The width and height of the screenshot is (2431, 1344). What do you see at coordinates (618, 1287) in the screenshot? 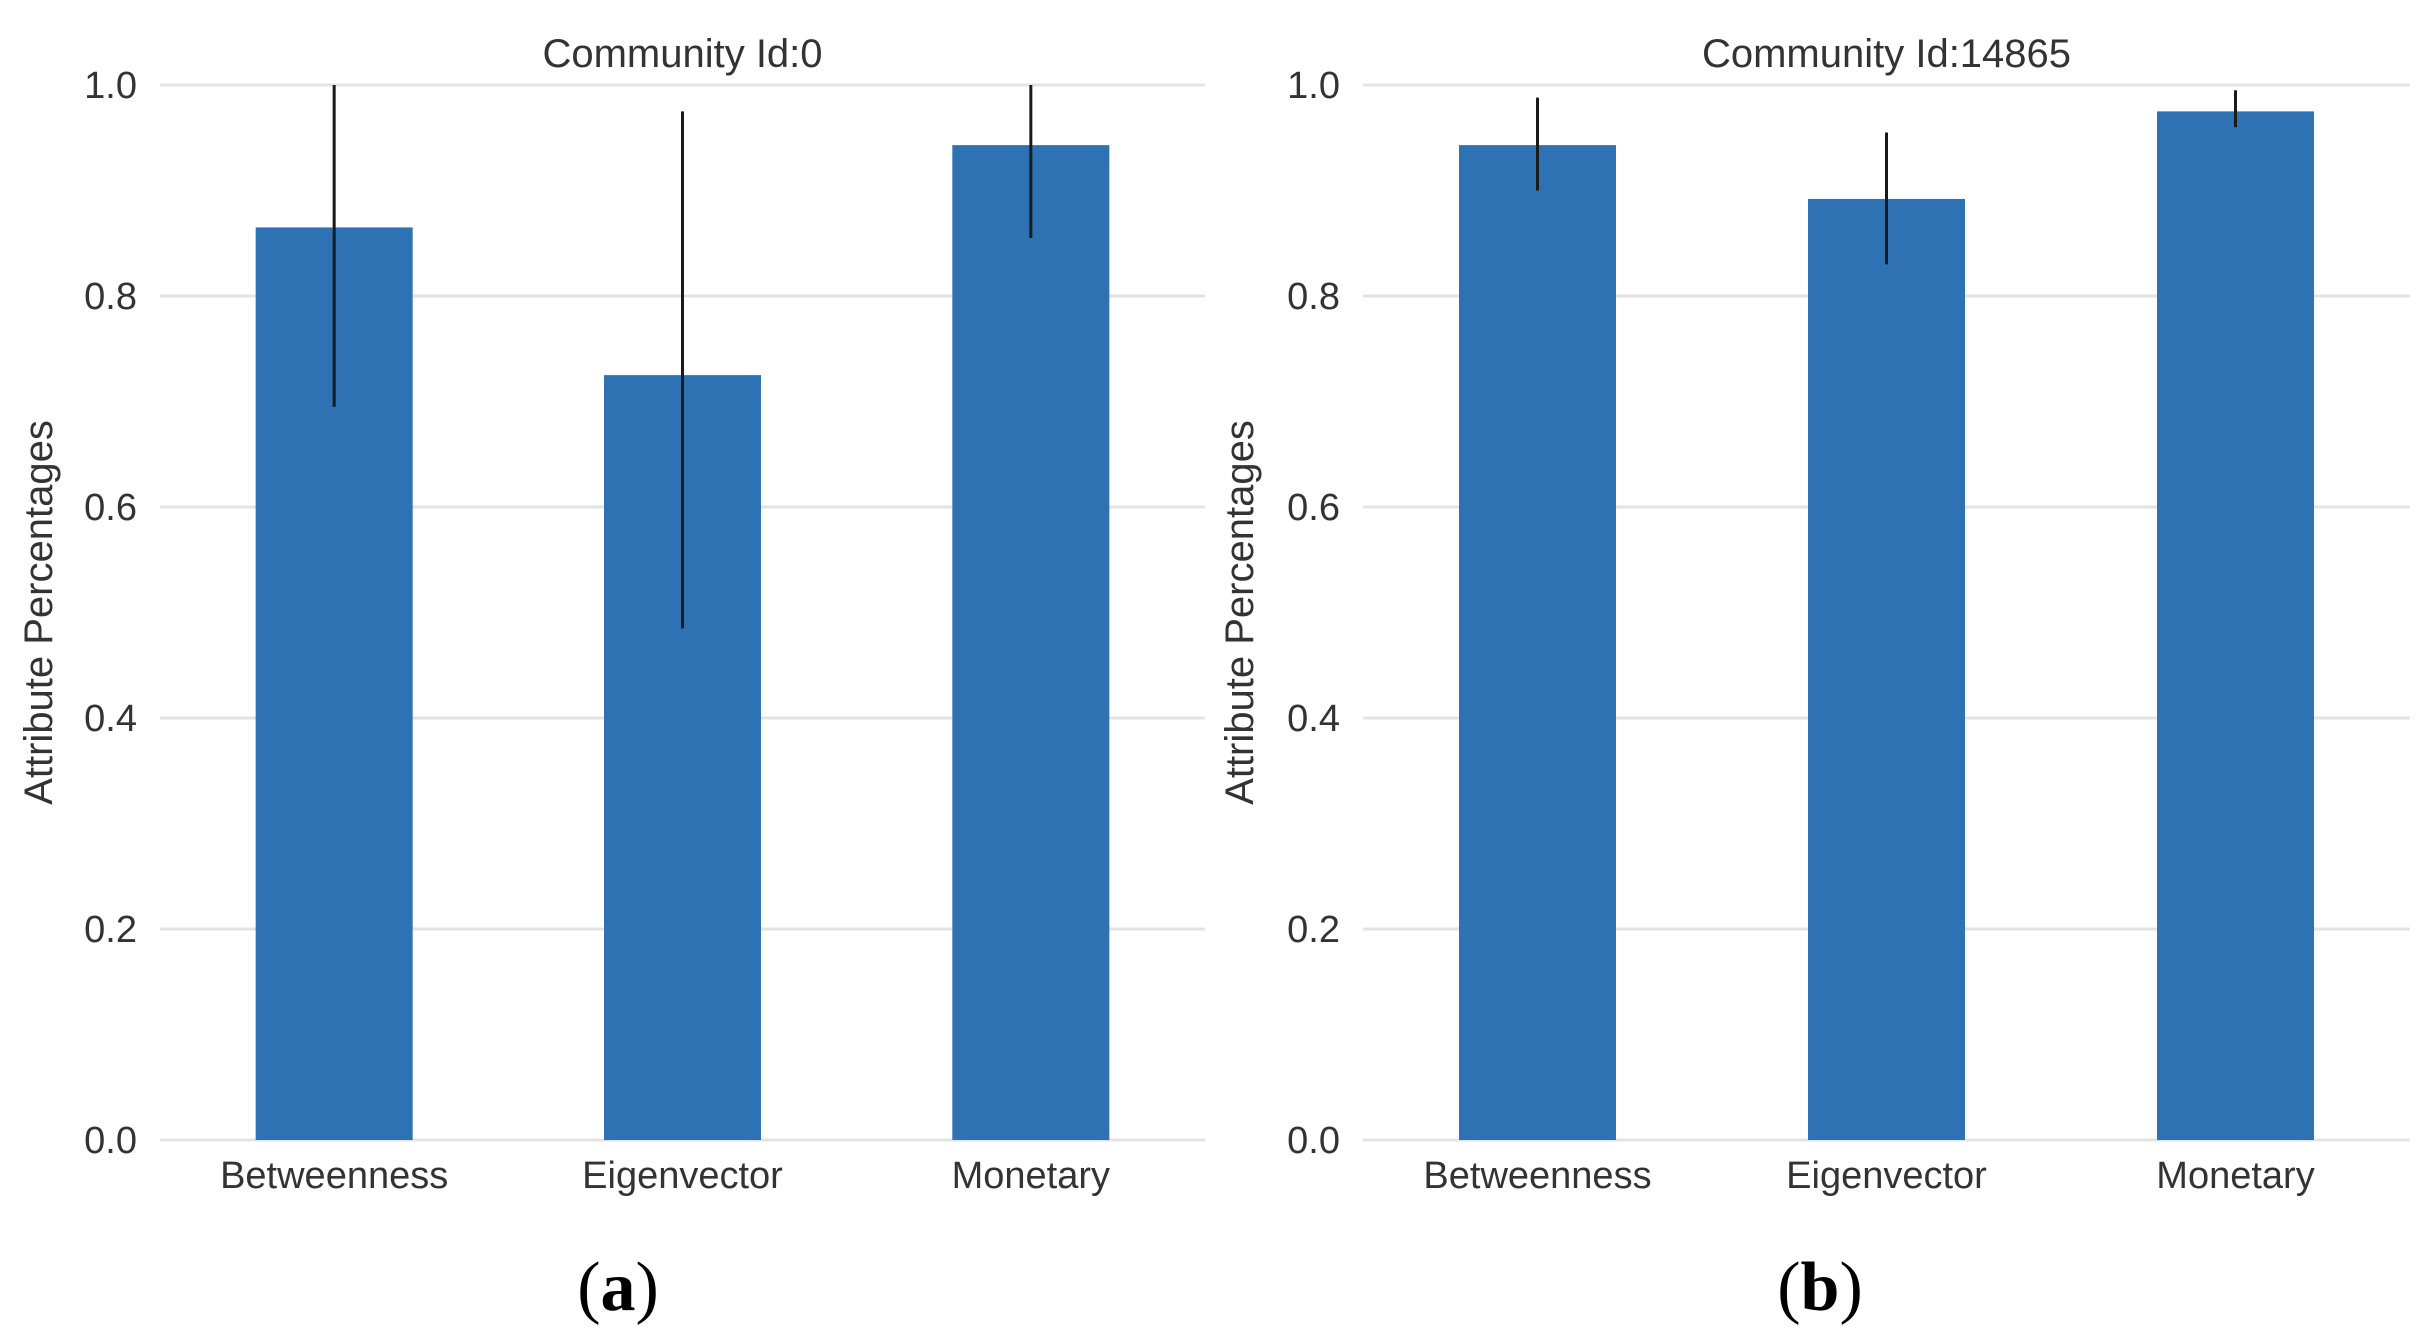
I see `panel-label: (a)` at bounding box center [618, 1287].